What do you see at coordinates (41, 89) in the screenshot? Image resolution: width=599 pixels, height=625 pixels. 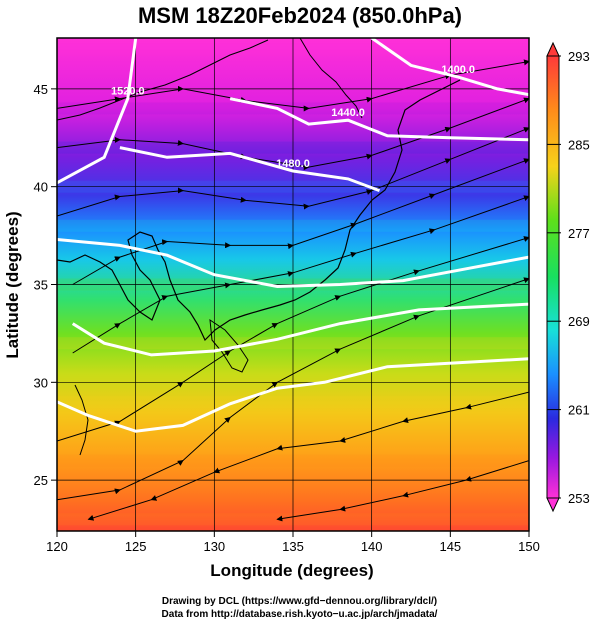 I see `y-tick-label: 45` at bounding box center [41, 89].